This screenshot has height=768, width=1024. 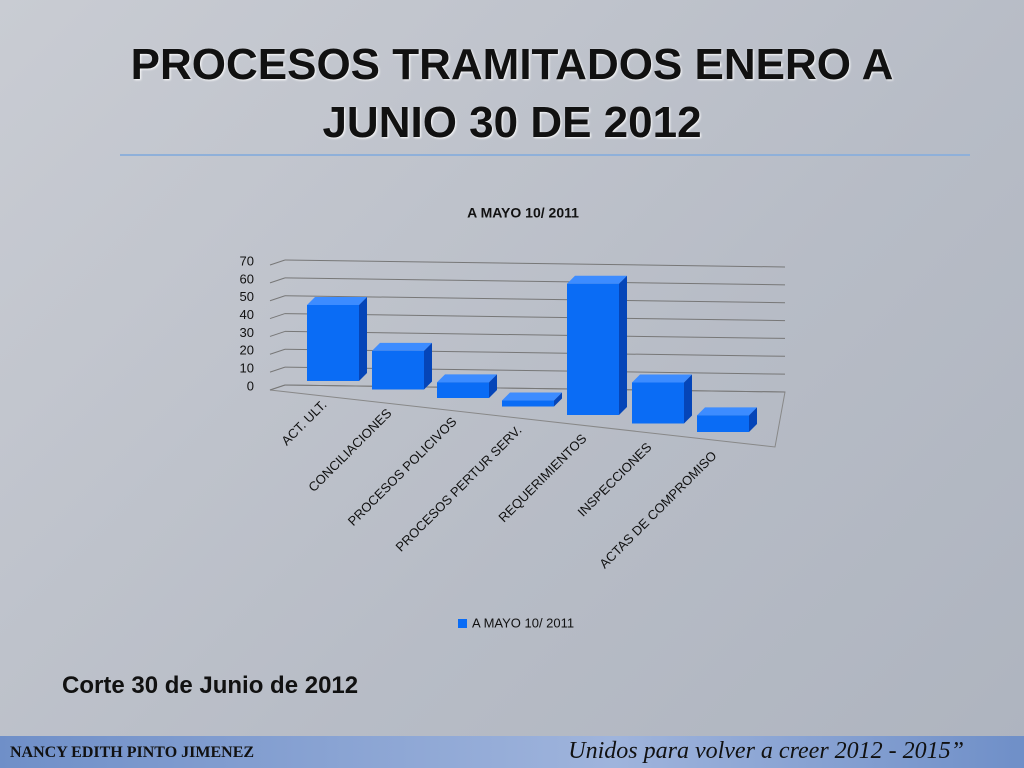 What do you see at coordinates (614, 479) in the screenshot?
I see `x-tick-label: INSPECCIONES` at bounding box center [614, 479].